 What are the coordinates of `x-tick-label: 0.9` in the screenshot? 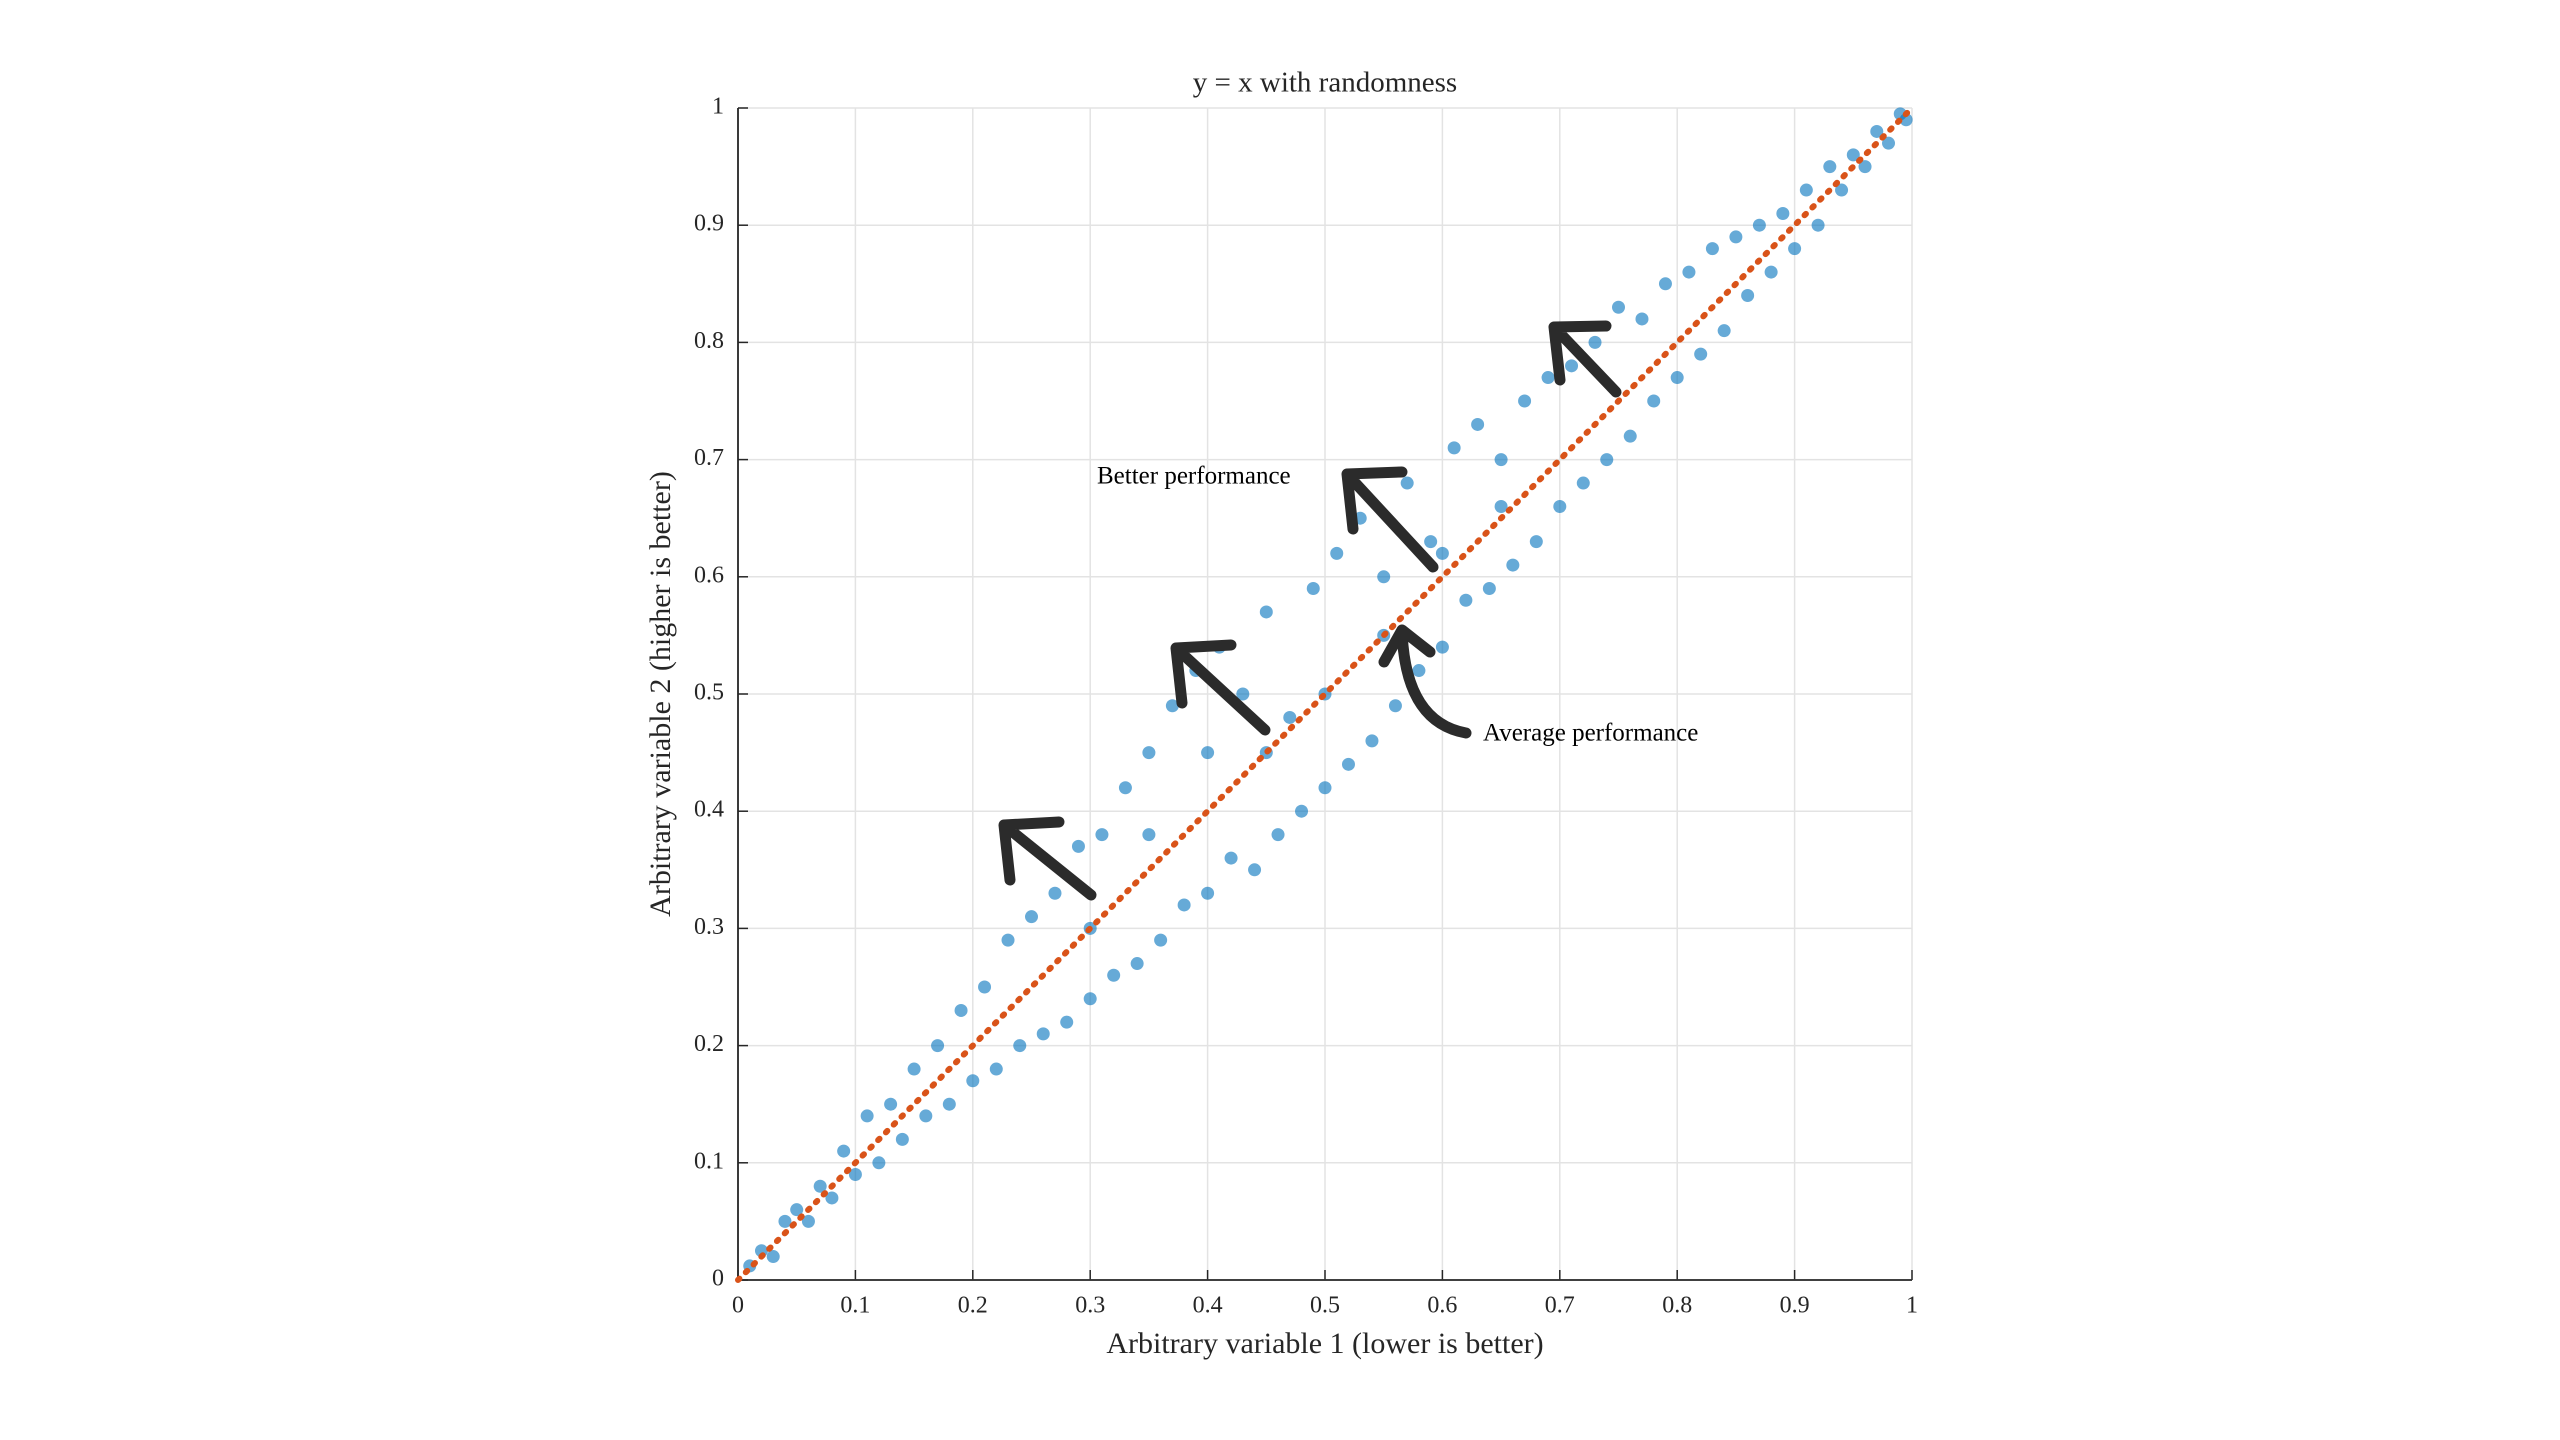 It's located at (1795, 1306).